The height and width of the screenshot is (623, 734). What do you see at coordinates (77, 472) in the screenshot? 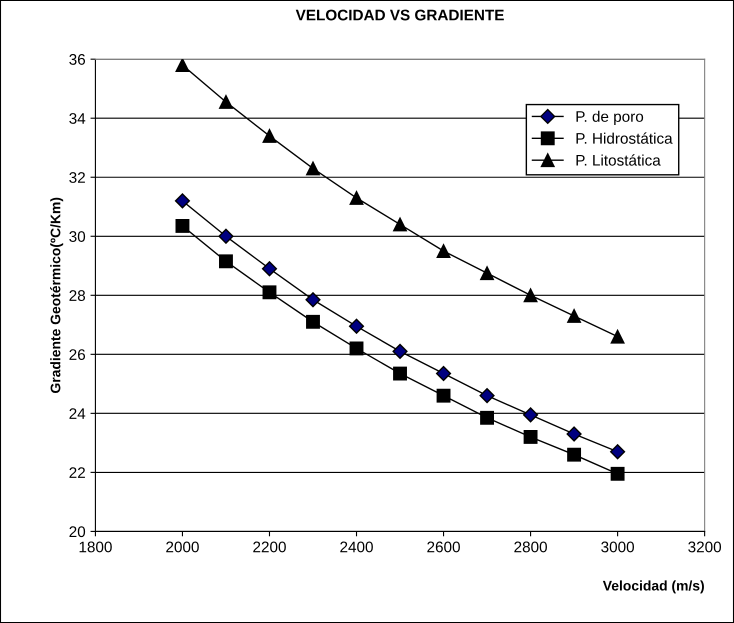
I see `y-tick-label: 22` at bounding box center [77, 472].